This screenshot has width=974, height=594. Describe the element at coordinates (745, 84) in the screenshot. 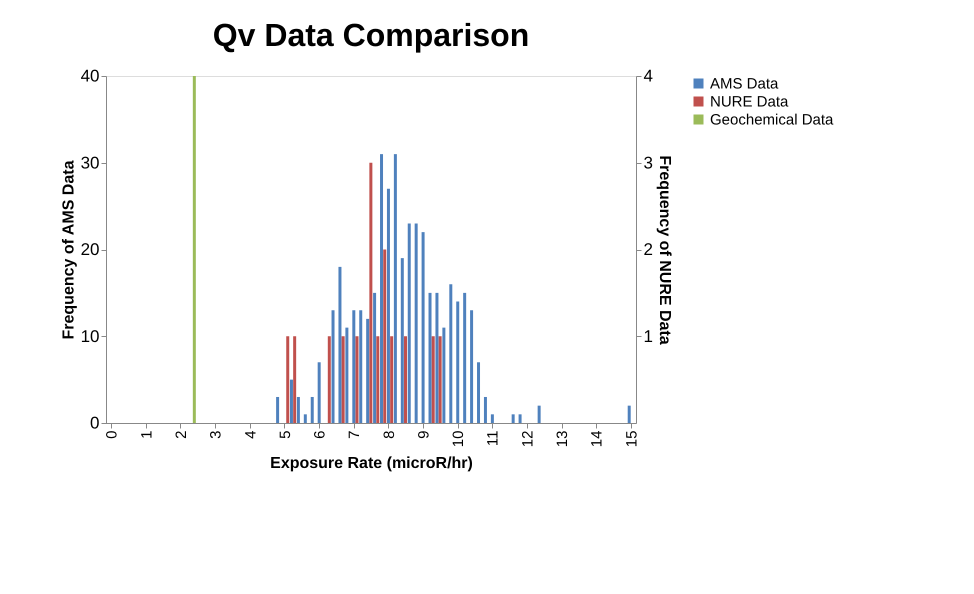

I see `legend-label: AMS Data` at that location.